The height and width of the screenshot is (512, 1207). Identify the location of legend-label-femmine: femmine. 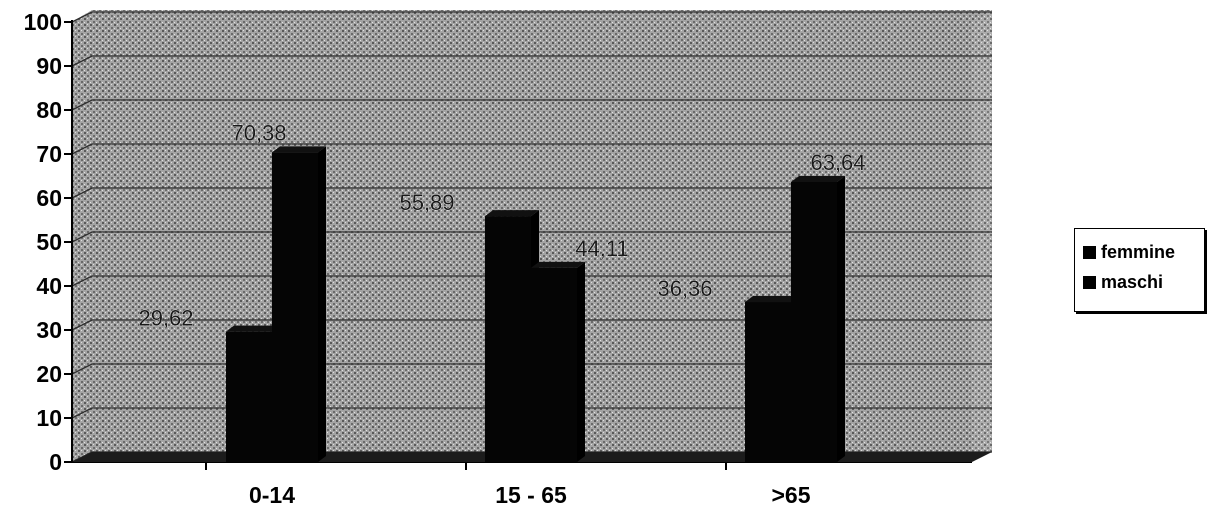
(1138, 251).